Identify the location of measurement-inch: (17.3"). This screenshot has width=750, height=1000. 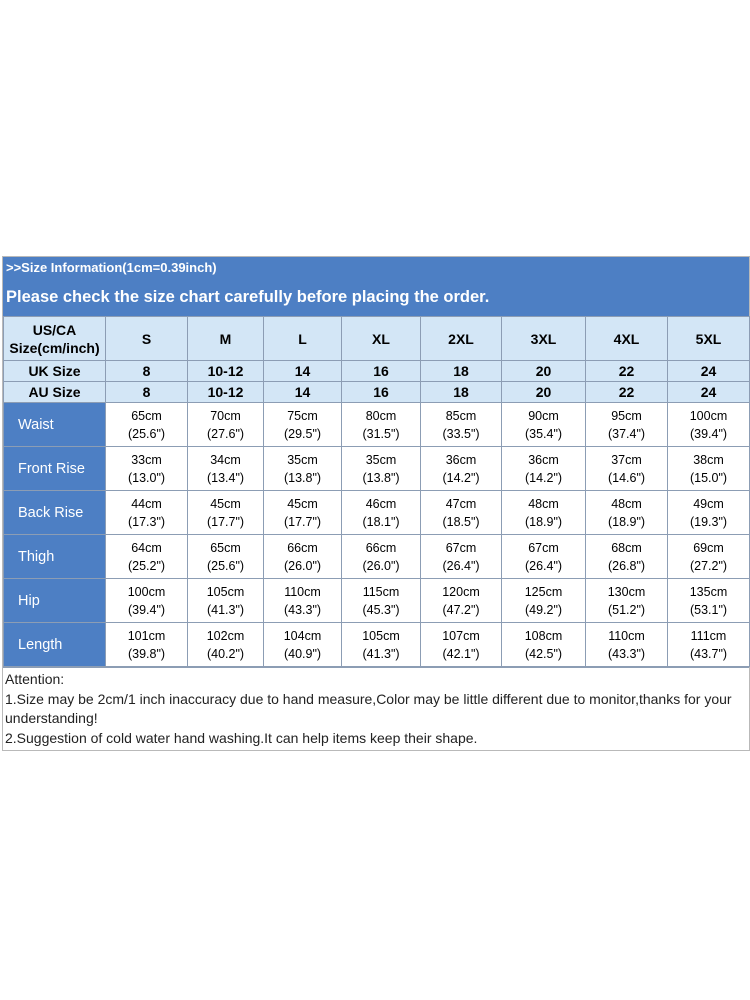
(146, 521).